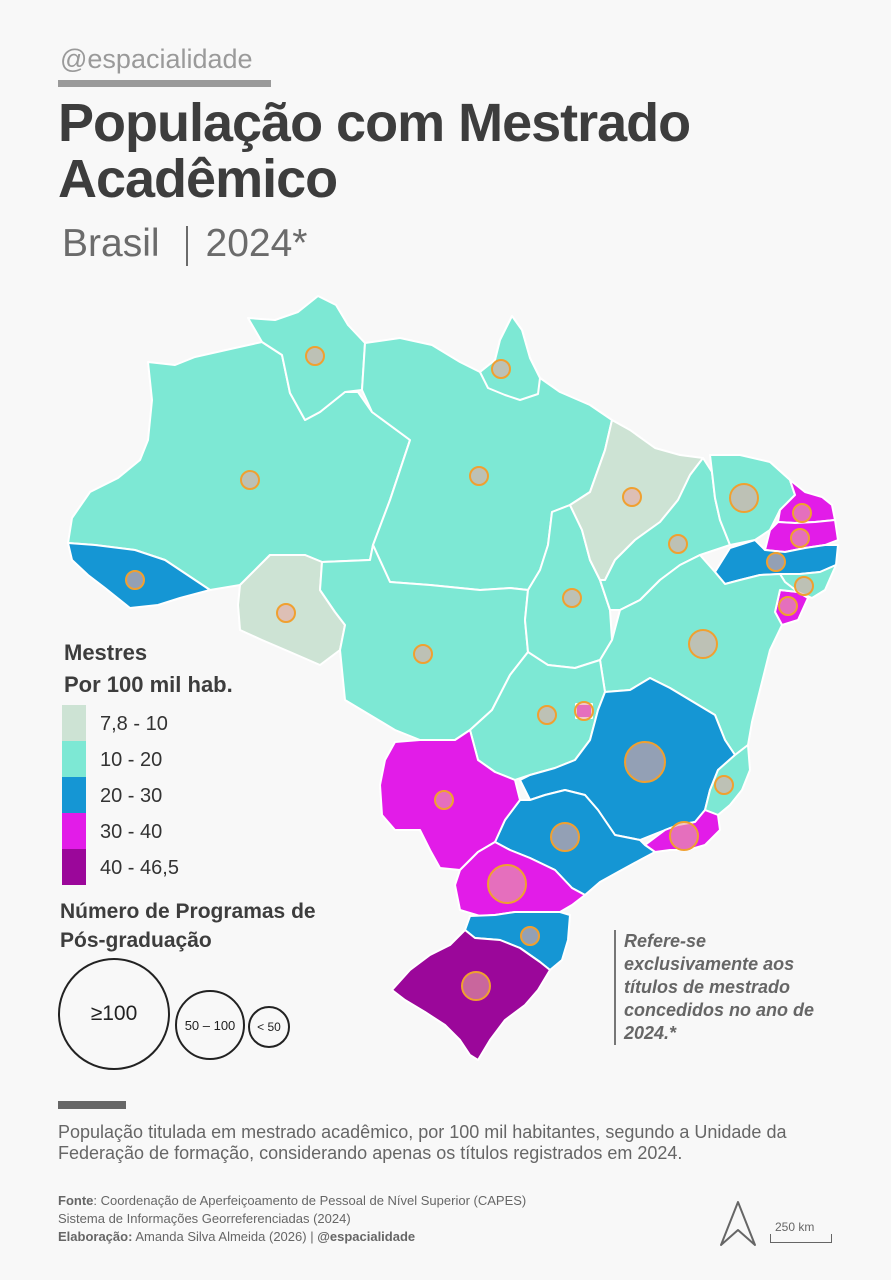 The image size is (891, 1280). Describe the element at coordinates (76, 1200) in the screenshot. I see `source-label: Fonte` at that location.